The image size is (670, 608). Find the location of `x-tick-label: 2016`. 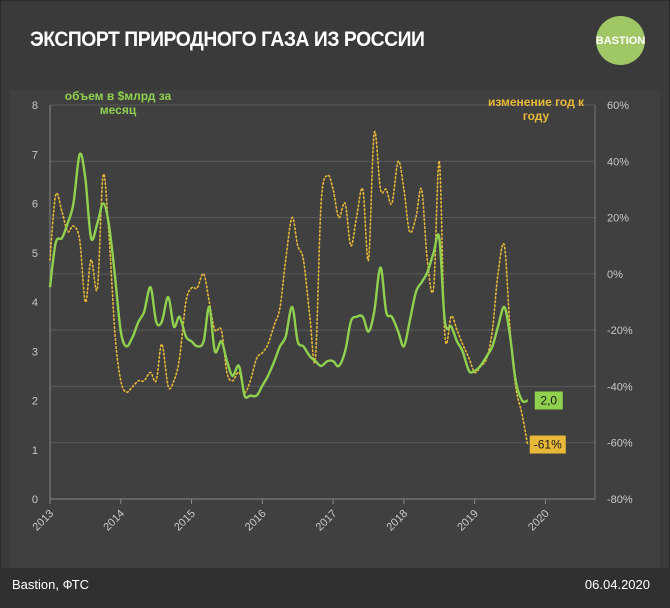

x-tick-label: 2016 is located at coordinates (256, 521).